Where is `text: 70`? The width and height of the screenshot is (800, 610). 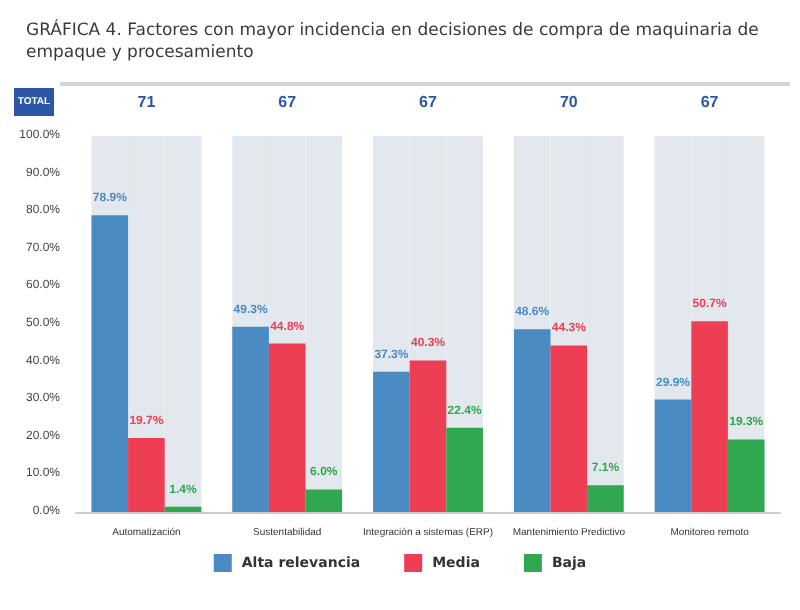 text: 70 is located at coordinates (569, 102).